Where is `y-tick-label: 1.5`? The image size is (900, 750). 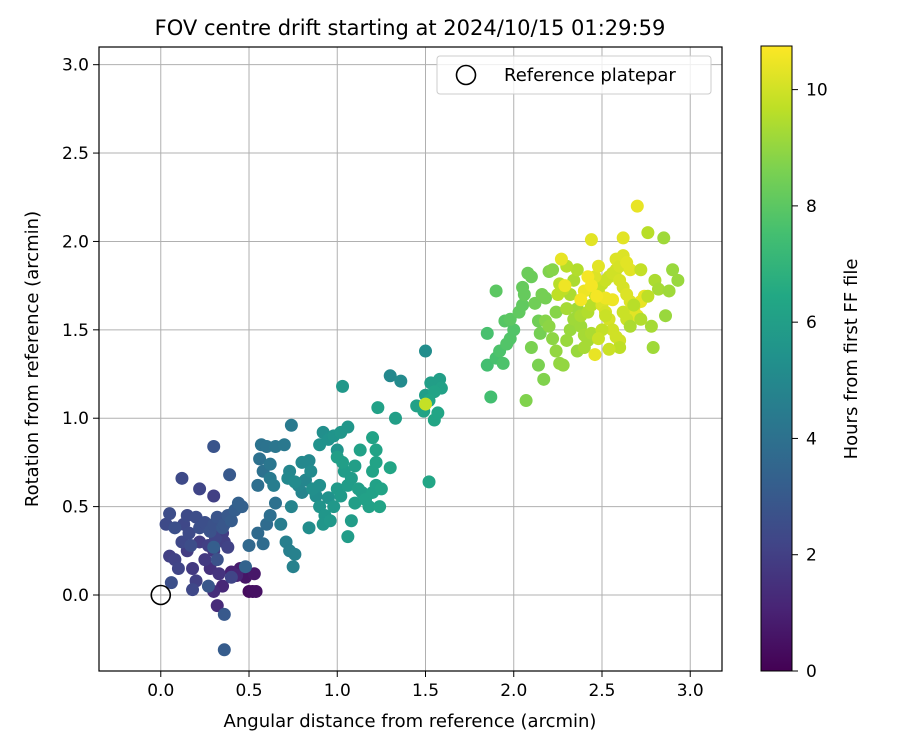 y-tick-label: 1.5 is located at coordinates (75, 331).